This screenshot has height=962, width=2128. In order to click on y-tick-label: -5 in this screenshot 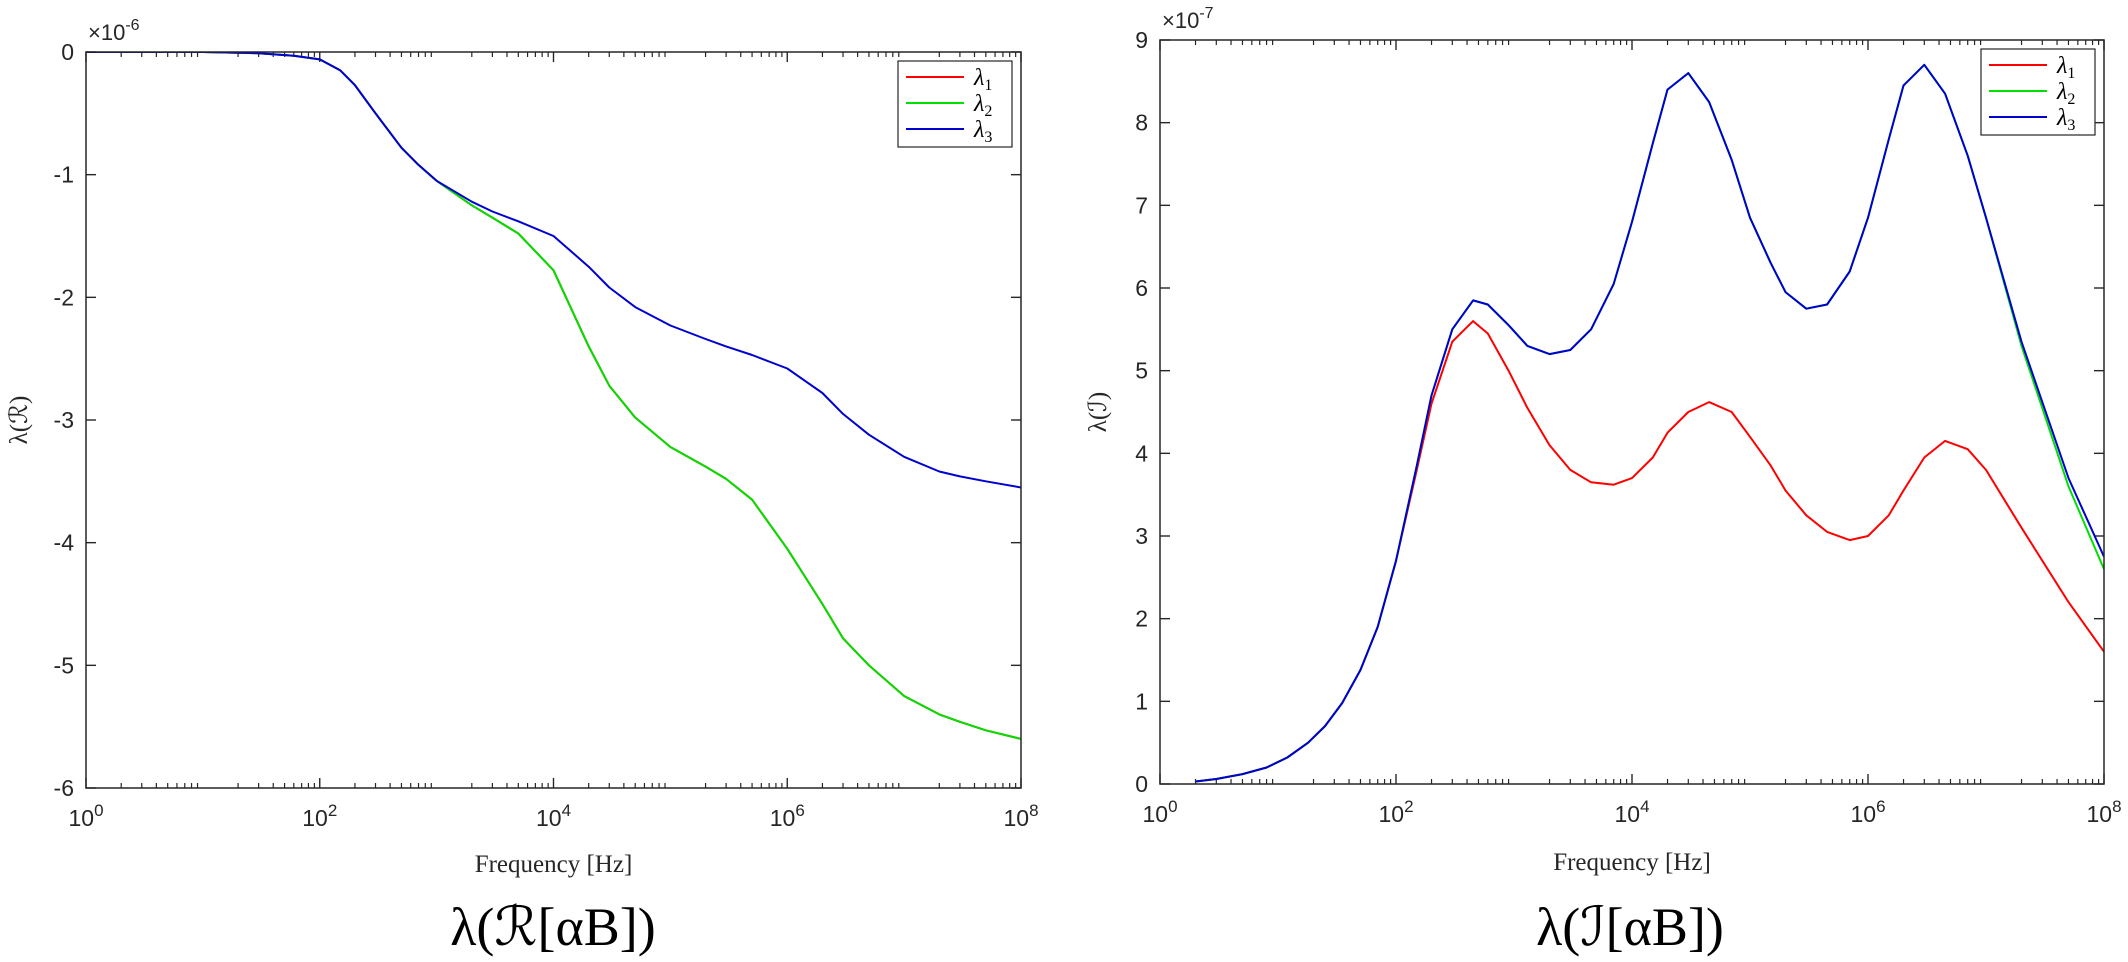, I will do `click(64, 665)`.